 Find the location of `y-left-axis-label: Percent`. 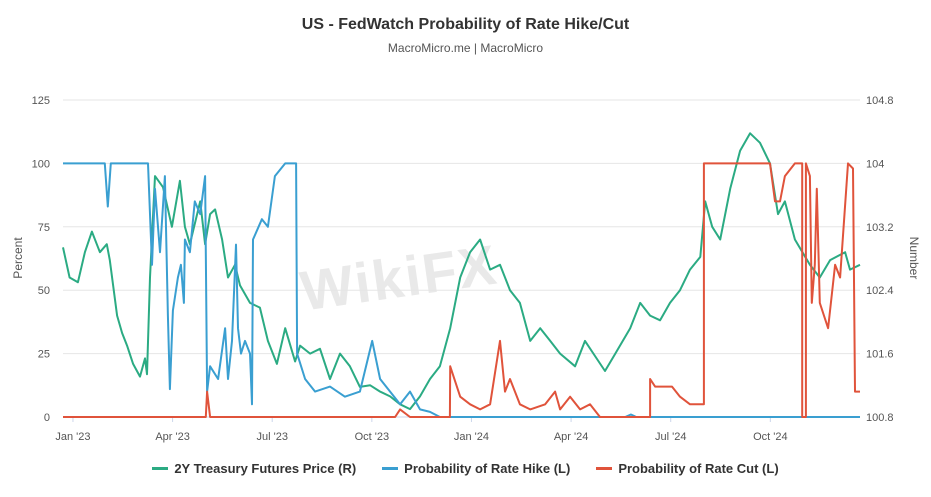

y-left-axis-label: Percent is located at coordinates (18, 258).